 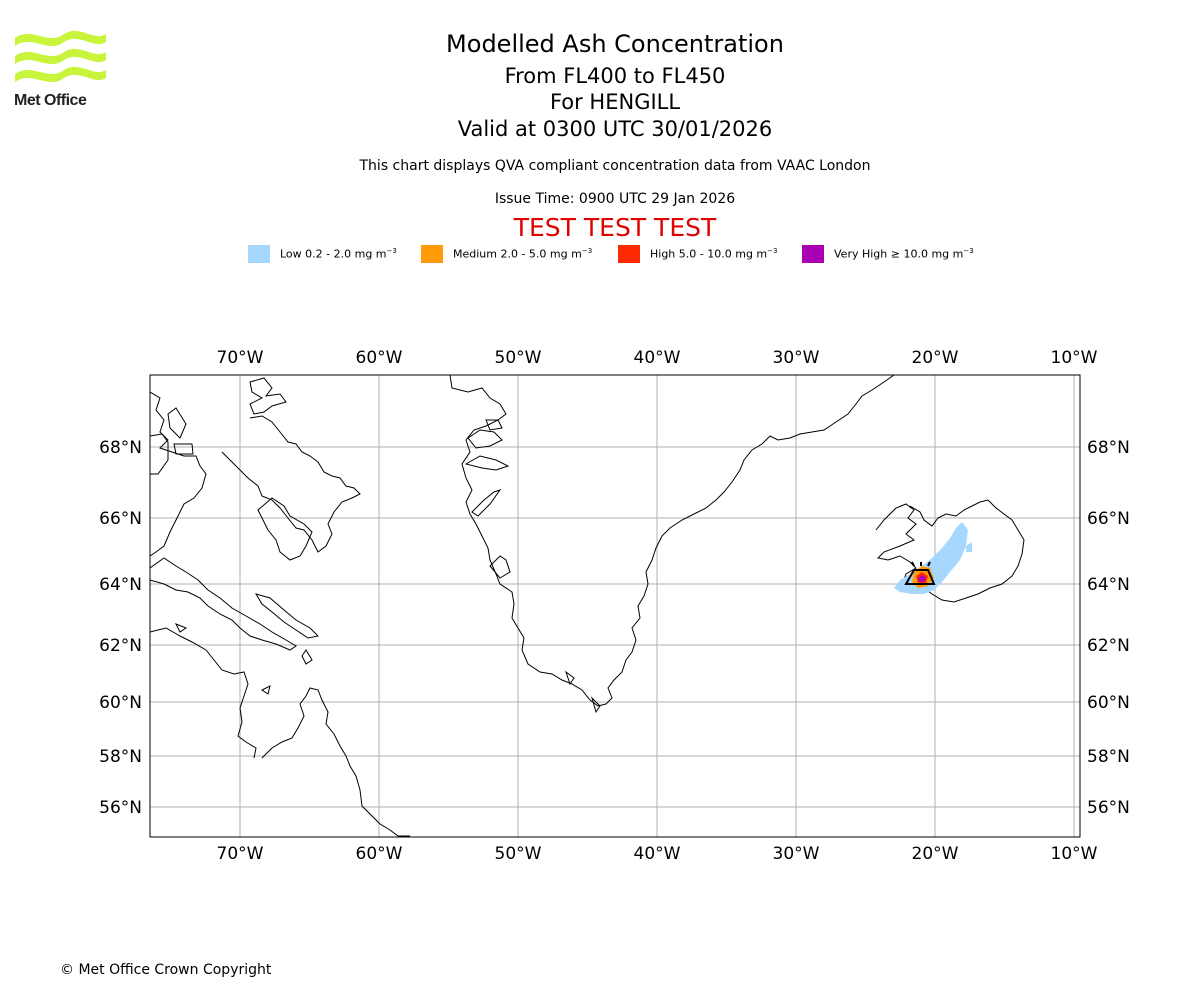 What do you see at coordinates (615, 129) in the screenshot?
I see `valid-time: Valid at 0300 UTC 30/01/2026` at bounding box center [615, 129].